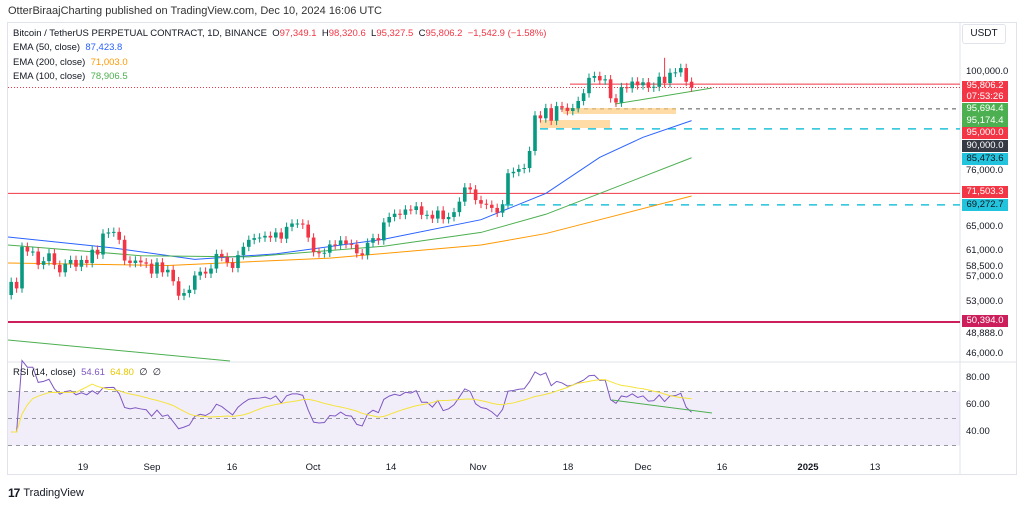 The width and height of the screenshot is (1024, 506). Describe the element at coordinates (87, 372) in the screenshot. I see `rsi-legend: RSI (14, close) 54.61 64.80 ∅ ∅` at that location.